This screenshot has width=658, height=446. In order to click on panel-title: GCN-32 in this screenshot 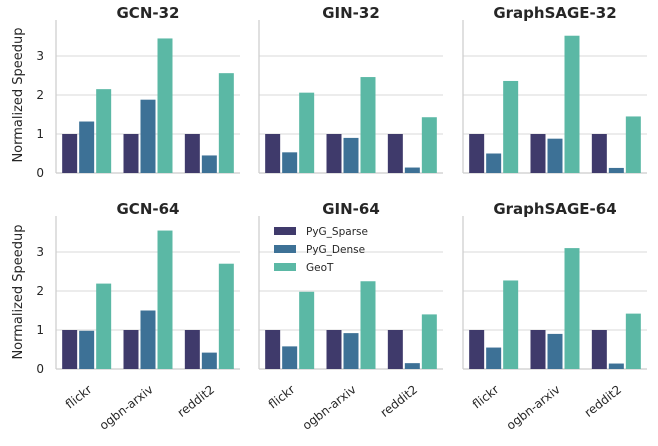, I will do `click(148, 13)`.